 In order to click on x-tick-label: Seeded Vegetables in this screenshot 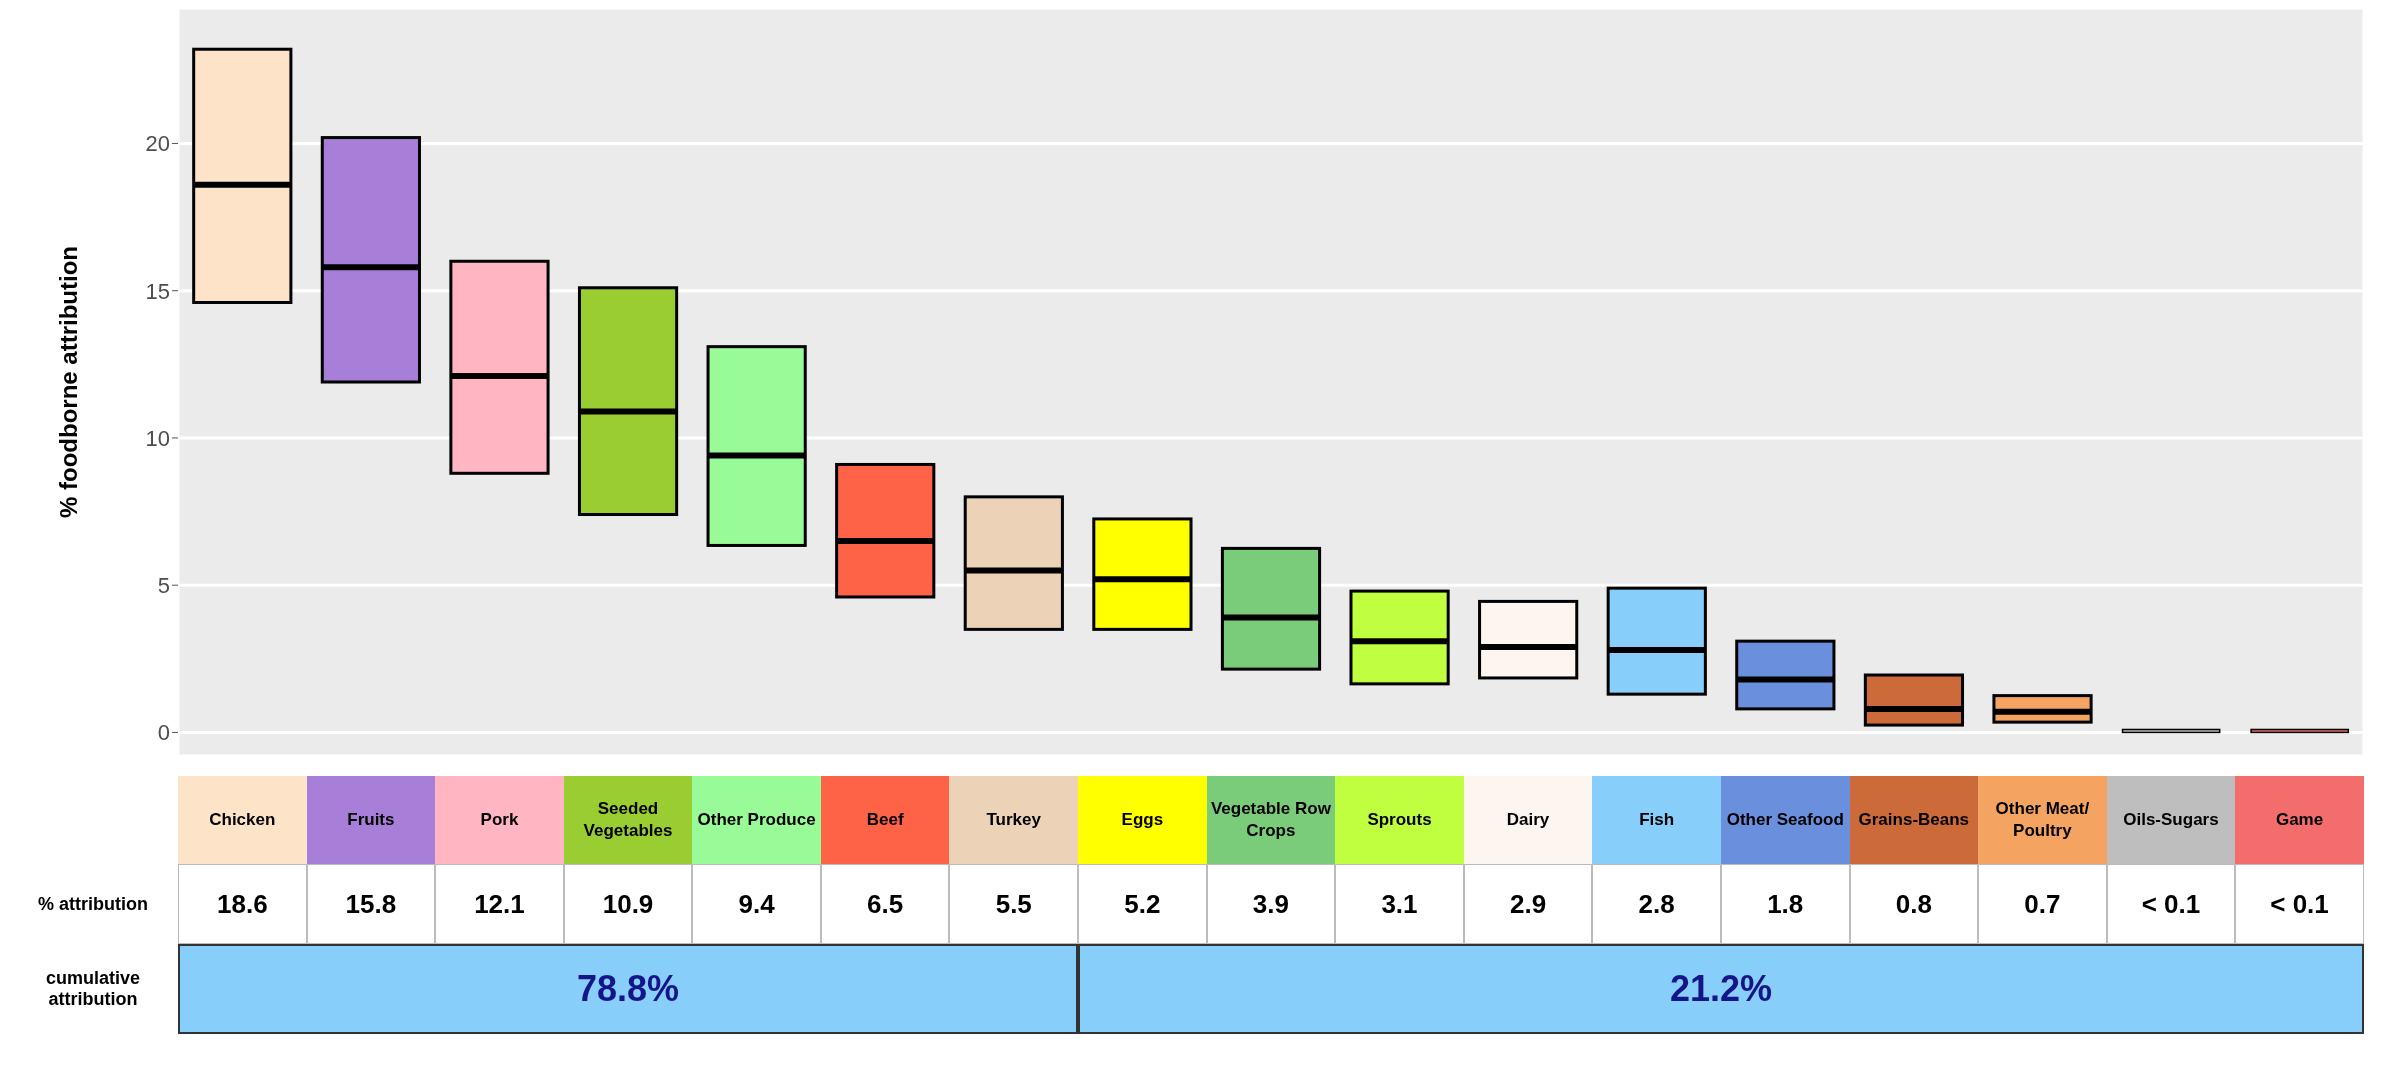, I will do `click(628, 820)`.